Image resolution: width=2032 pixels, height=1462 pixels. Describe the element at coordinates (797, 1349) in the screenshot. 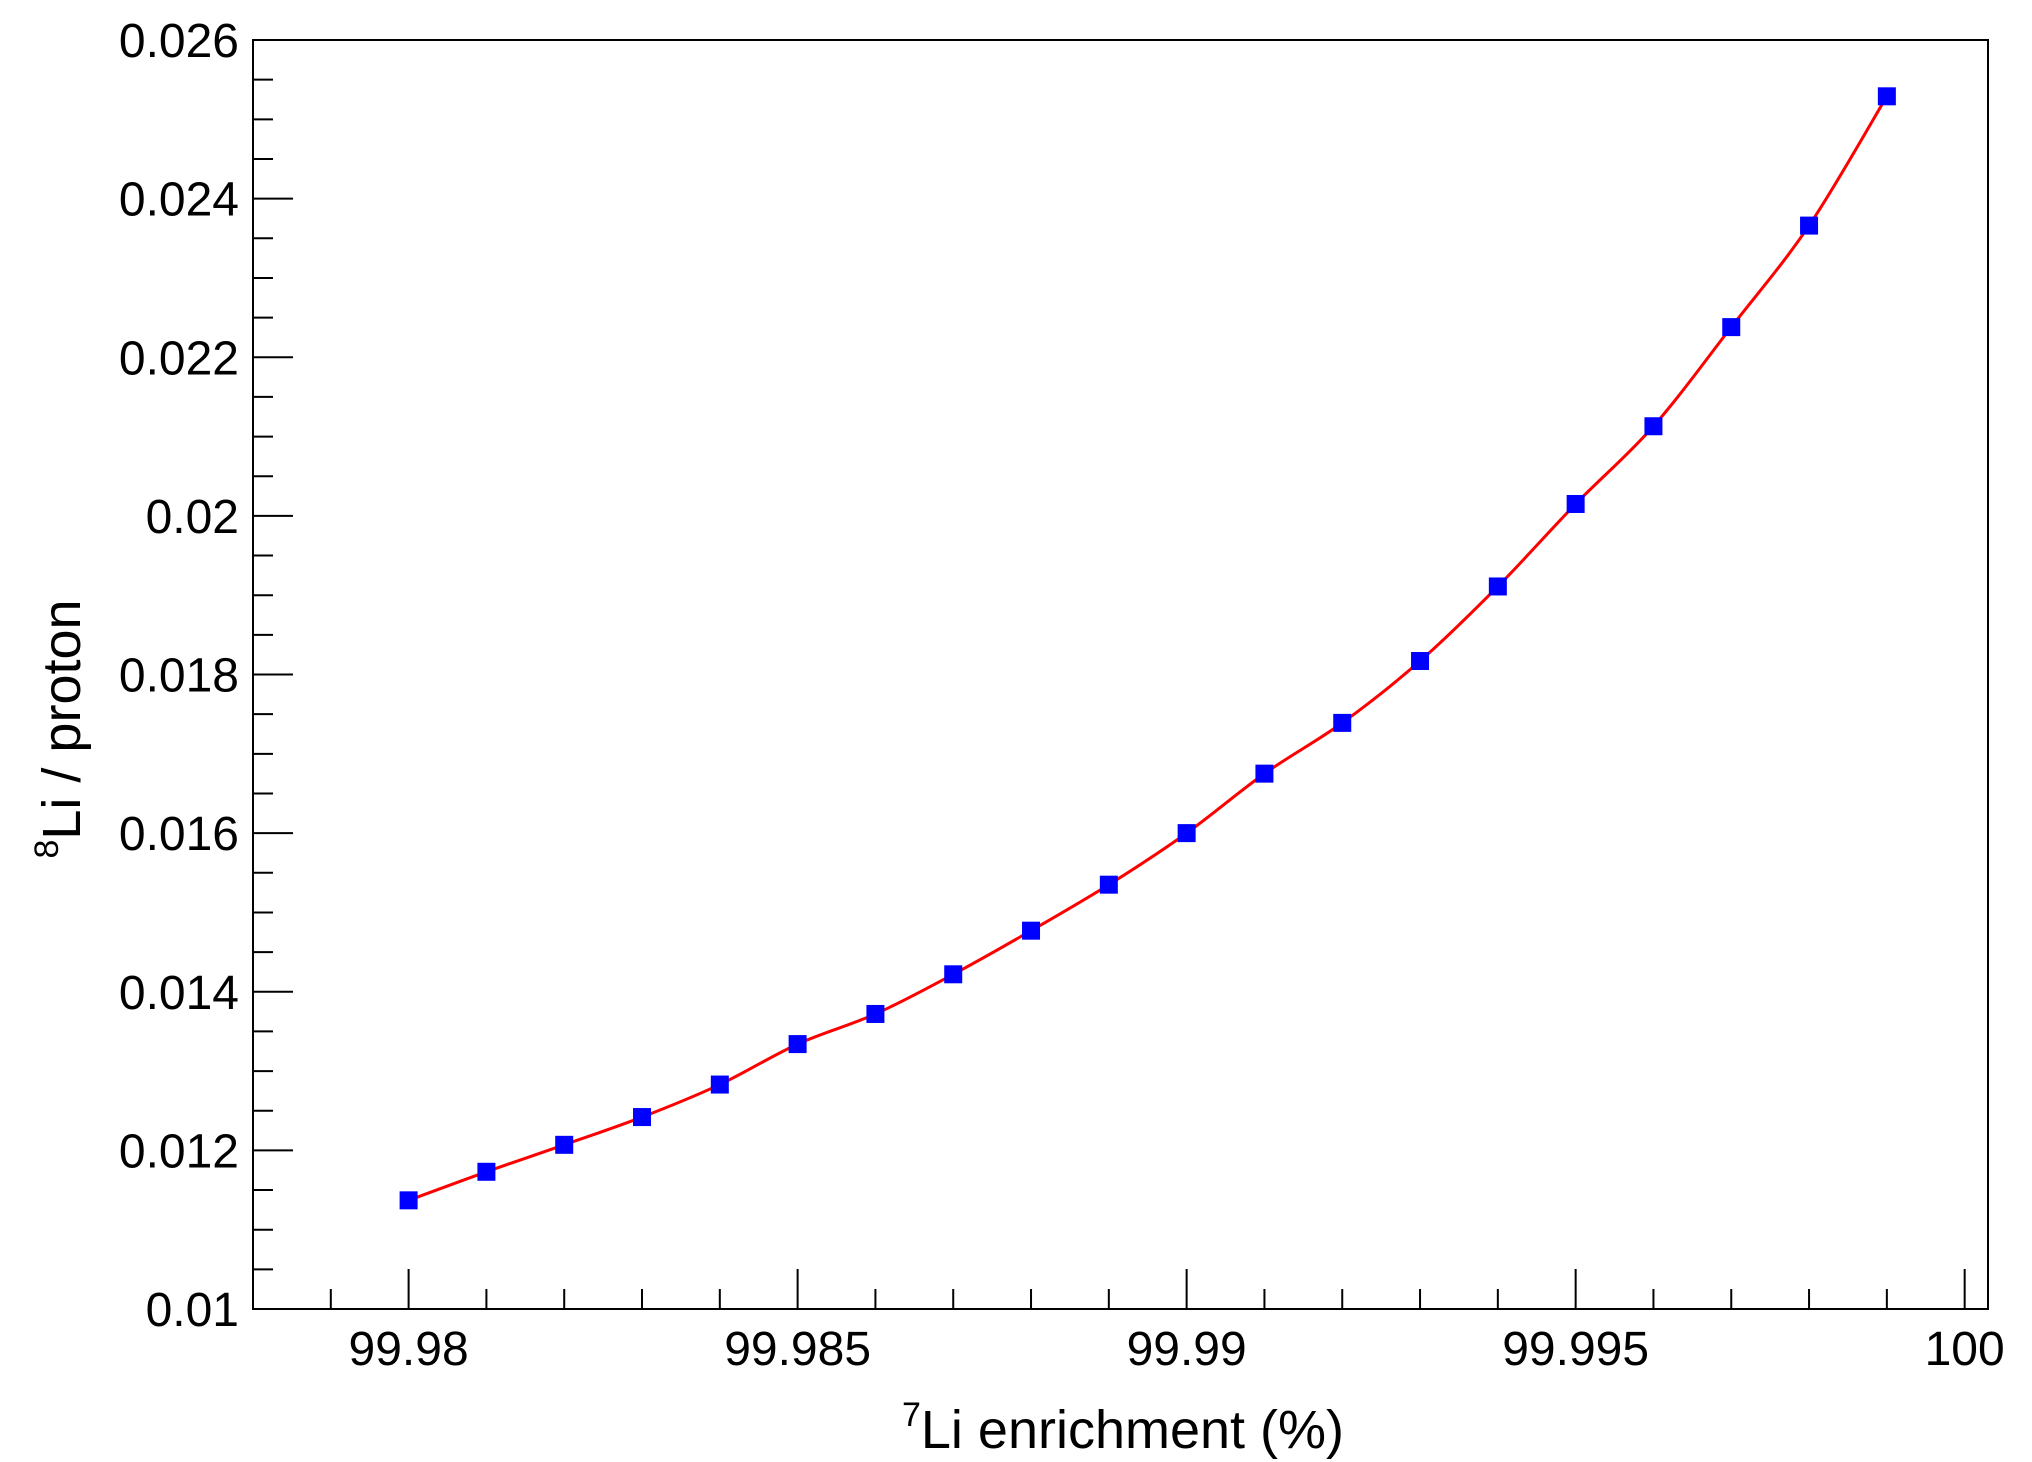

I see `x-tick-label: 99.985` at that location.